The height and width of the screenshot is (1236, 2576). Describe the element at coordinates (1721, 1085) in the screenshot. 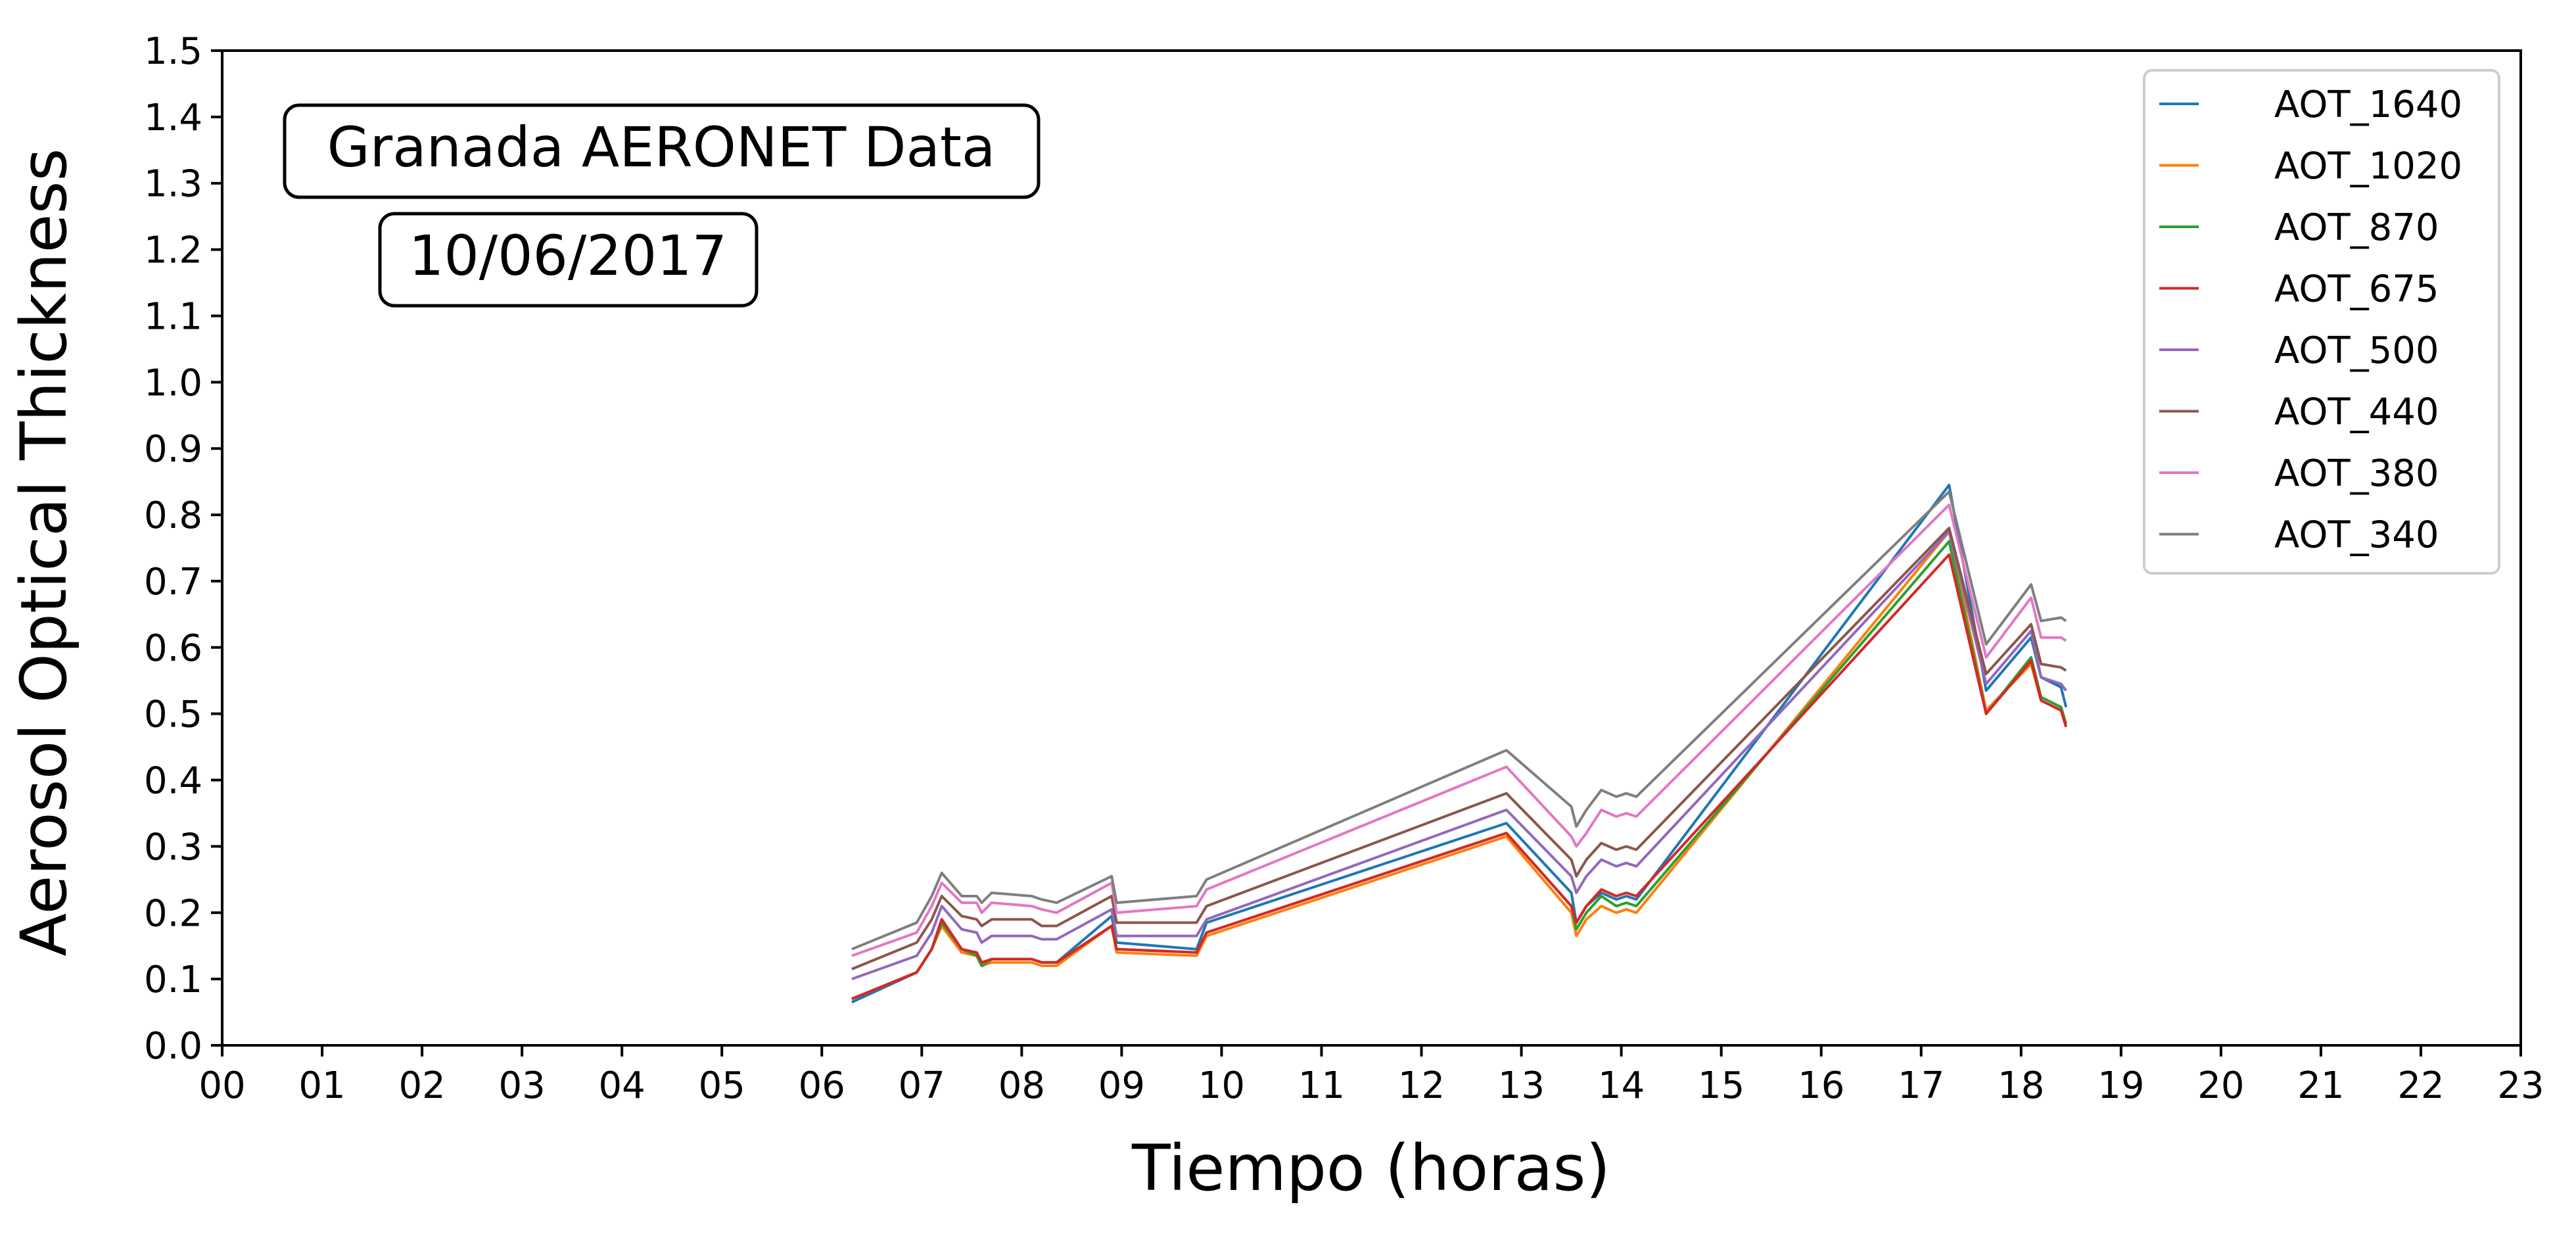

I see `x-tick-label: 15` at that location.